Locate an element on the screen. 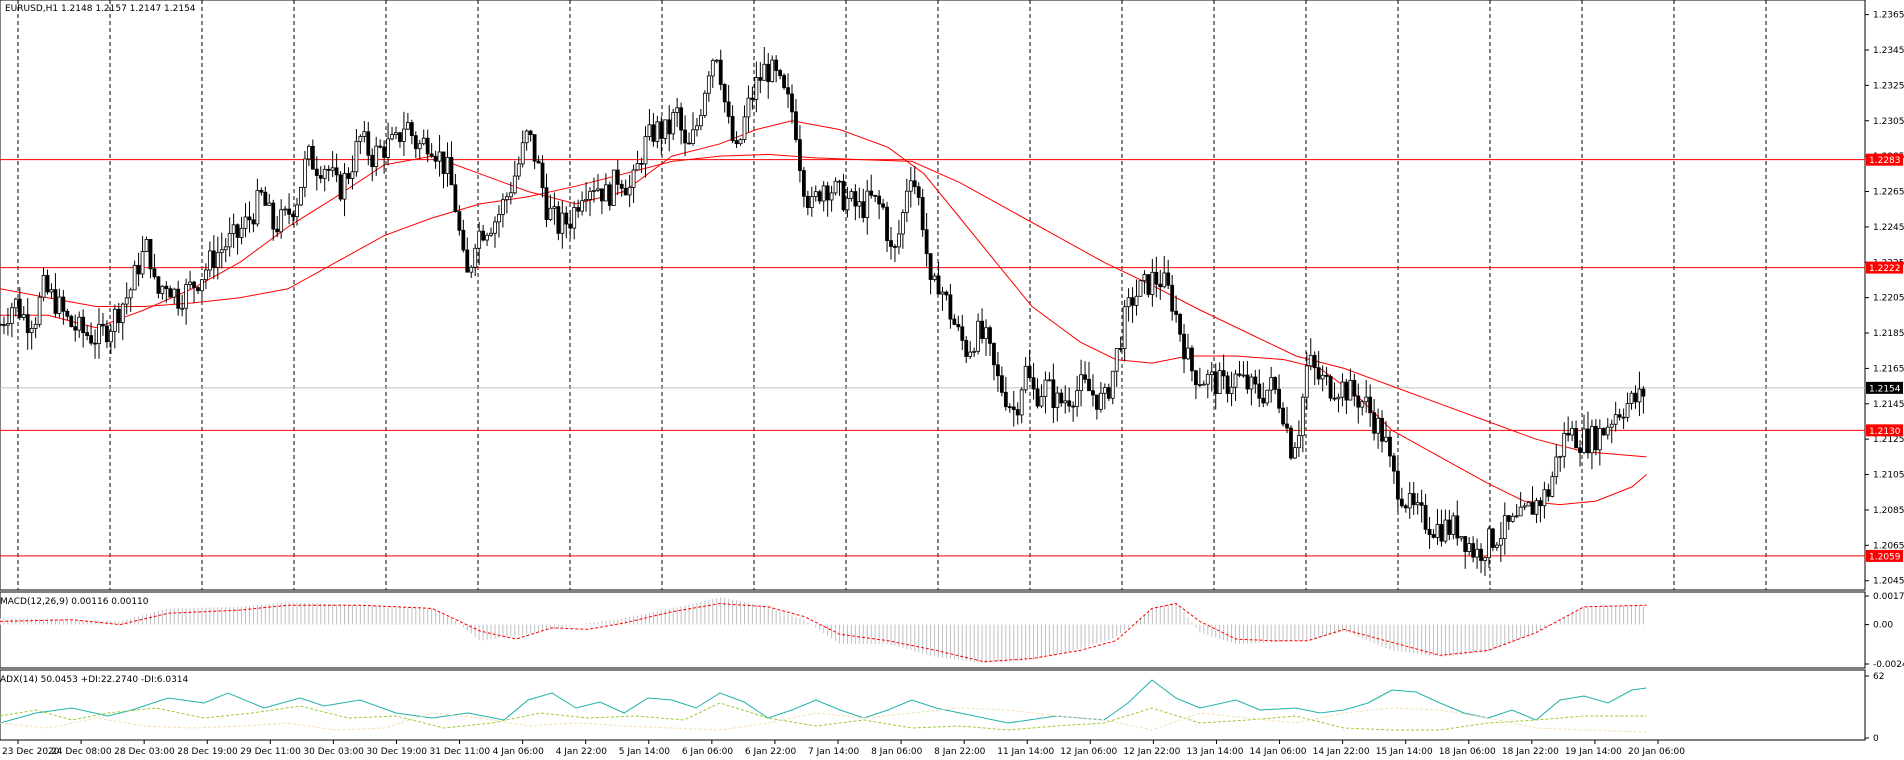 The height and width of the screenshot is (760, 1904). price-tick-label: 1.2245 is located at coordinates (1888, 228).